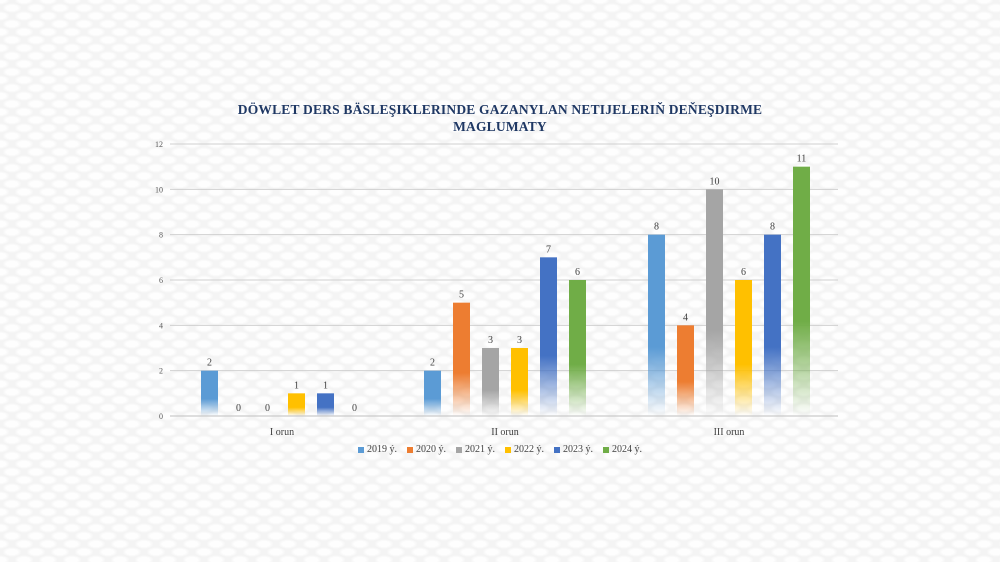  What do you see at coordinates (627, 449) in the screenshot?
I see `legend-label: 2024 ý.` at bounding box center [627, 449].